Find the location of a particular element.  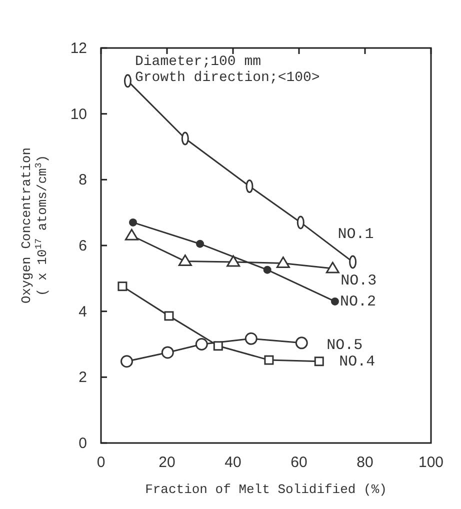

x-tick-label: 40 is located at coordinates (233, 462).